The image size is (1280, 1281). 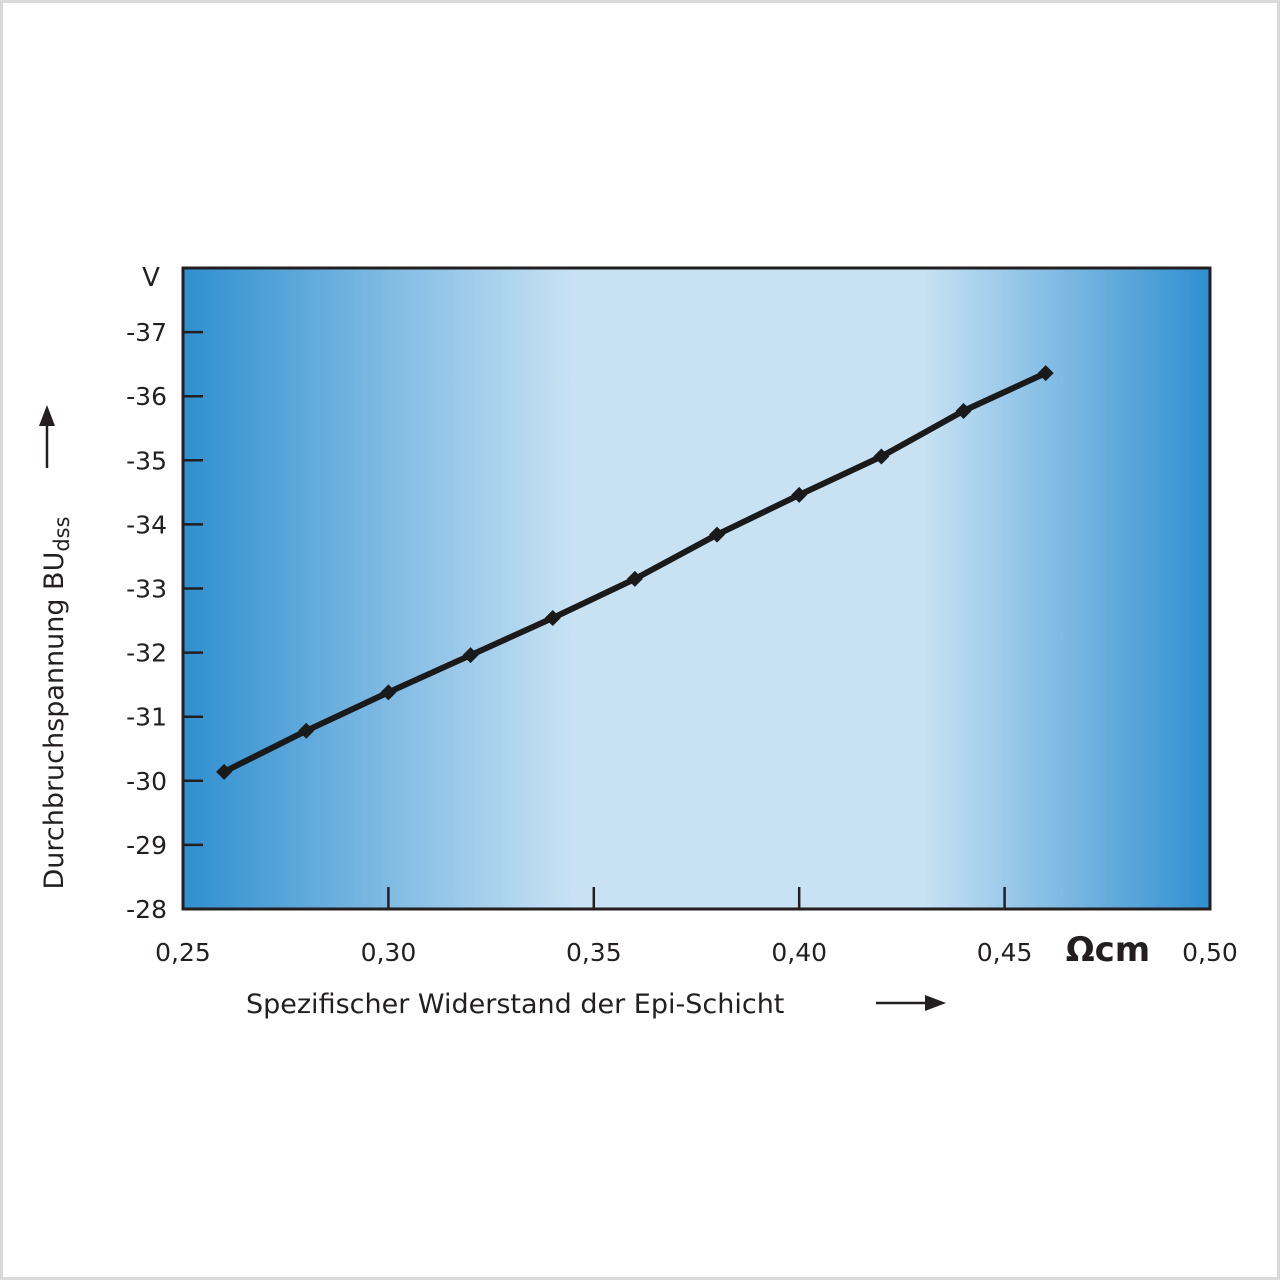 I want to click on y-tick-label: -36, so click(x=146, y=396).